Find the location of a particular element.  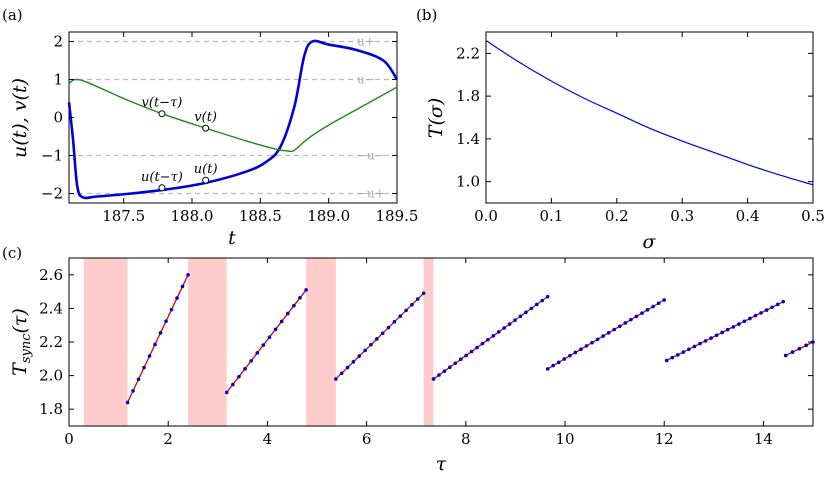

branch-line is located at coordinates (380, 336).